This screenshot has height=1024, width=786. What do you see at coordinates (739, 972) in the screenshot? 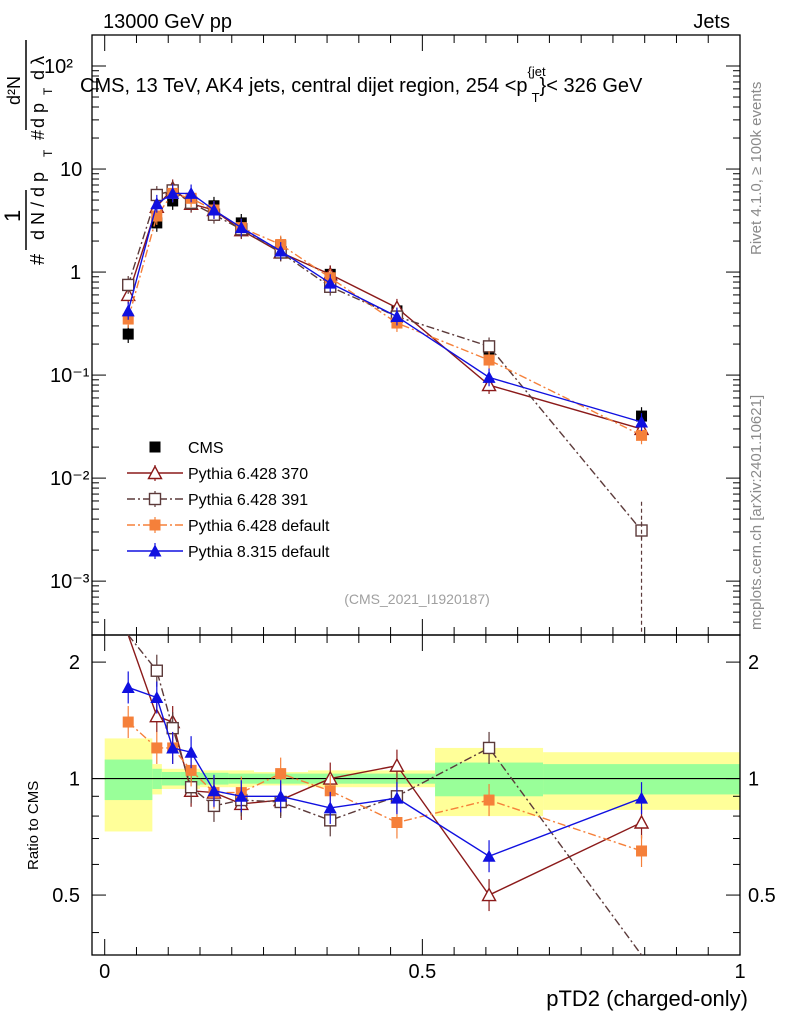
I see `x-tick-label: 1` at bounding box center [739, 972].